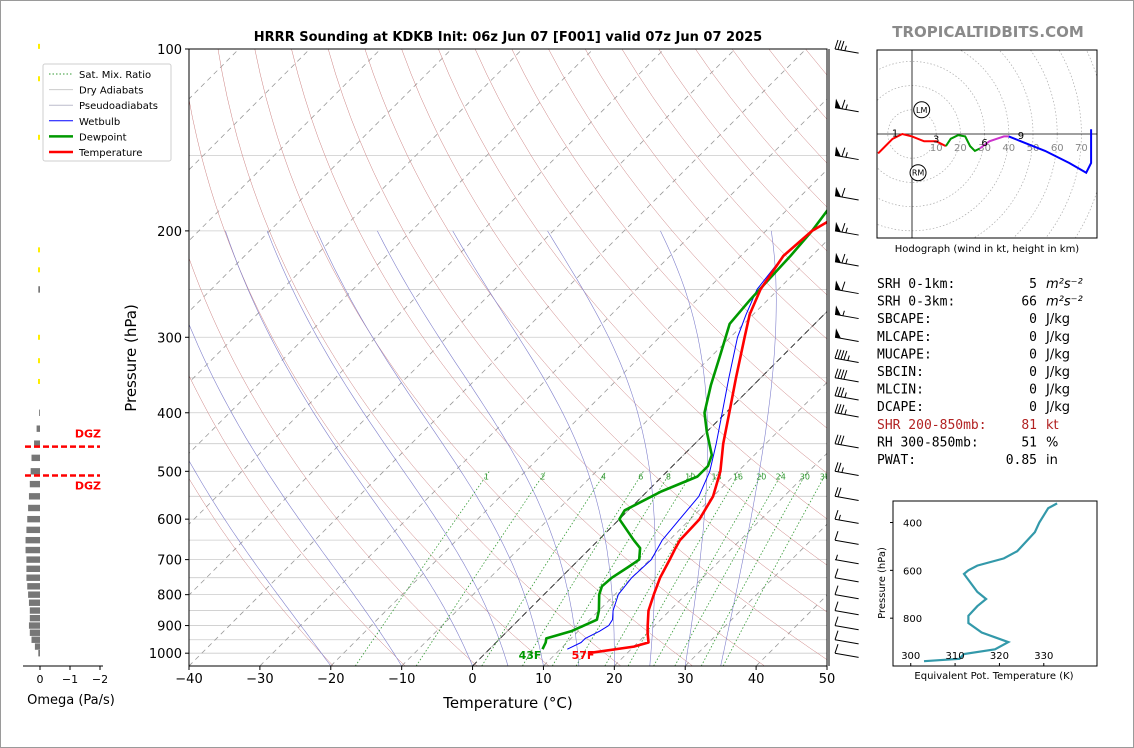 The image size is (1134, 748). I want to click on x-tick-label: −40, so click(188, 679).